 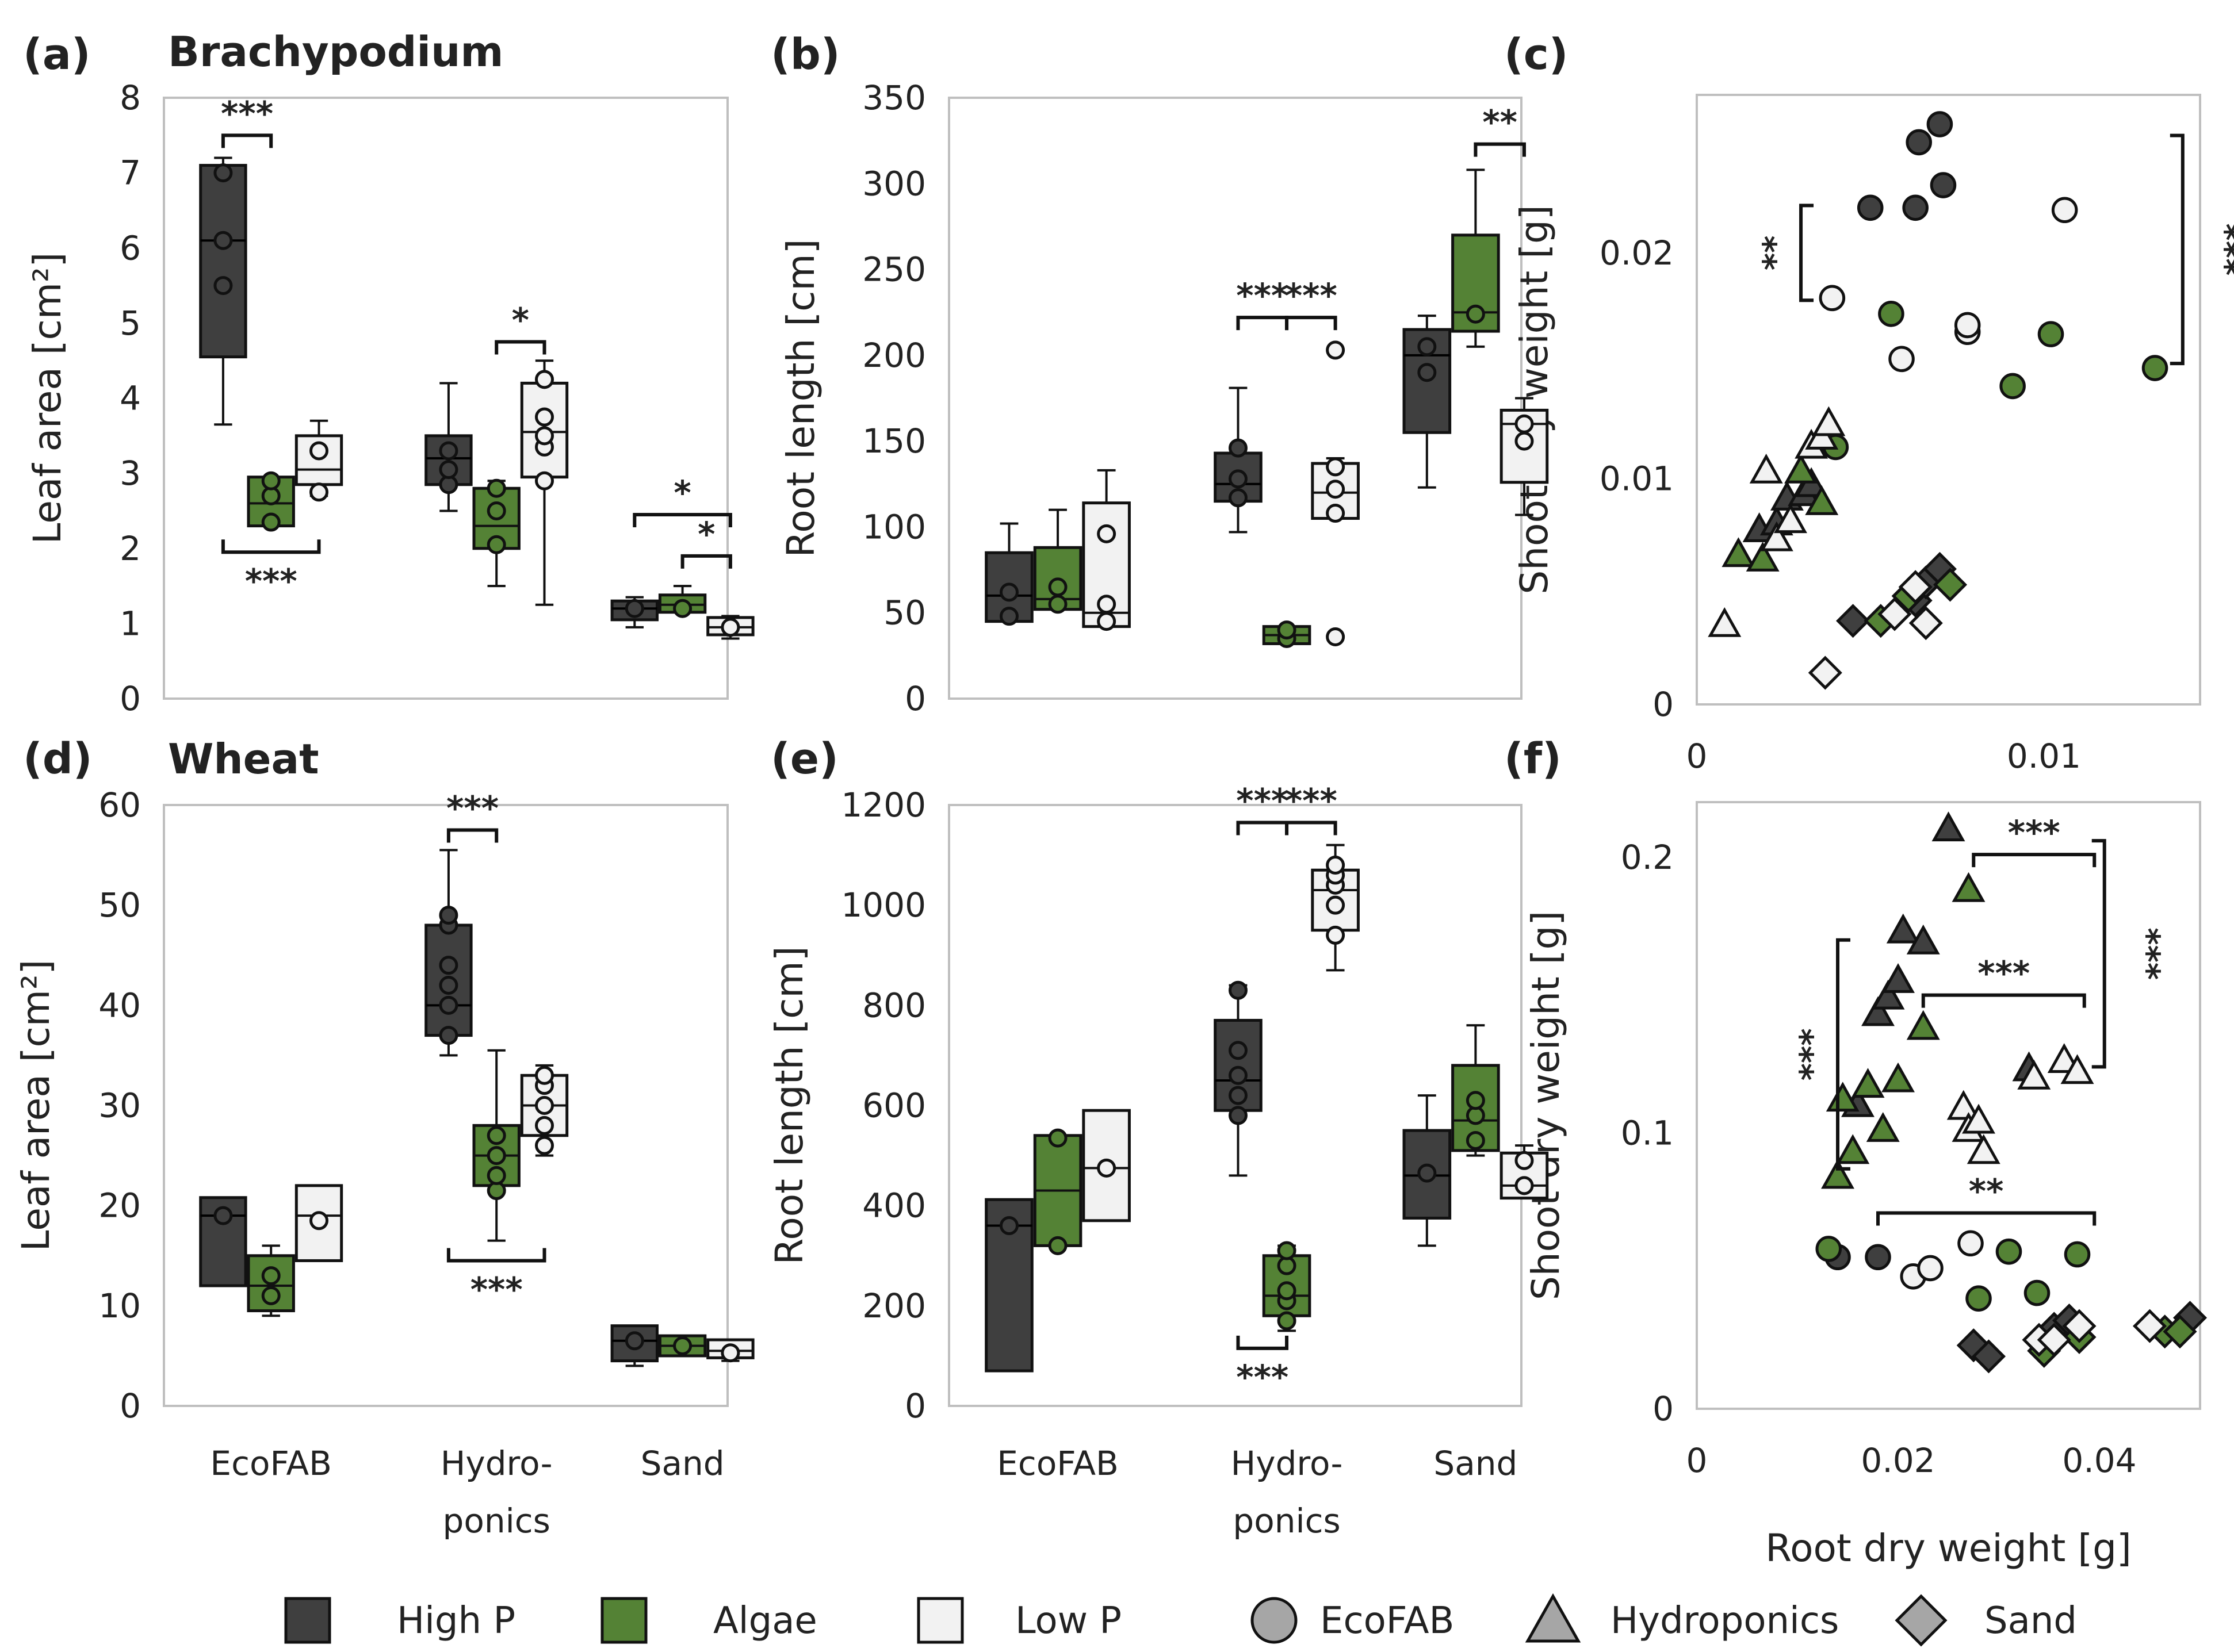 I want to click on y-tick-label-f: 0.2, so click(x=1647, y=858).